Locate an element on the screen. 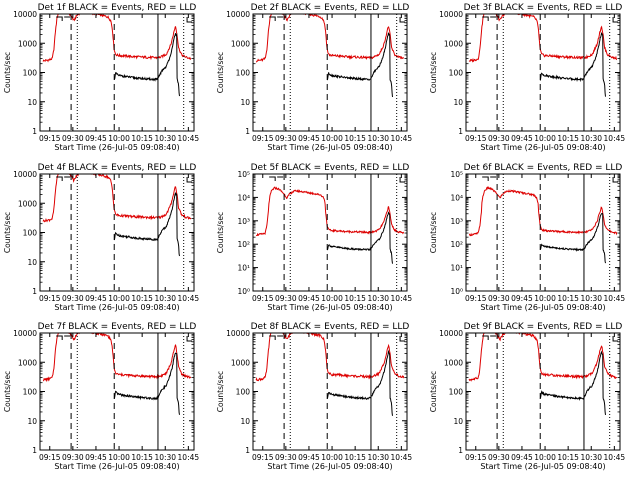  chart-title: Det 6f BLACK = Events, RED = LLD is located at coordinates (543, 168).